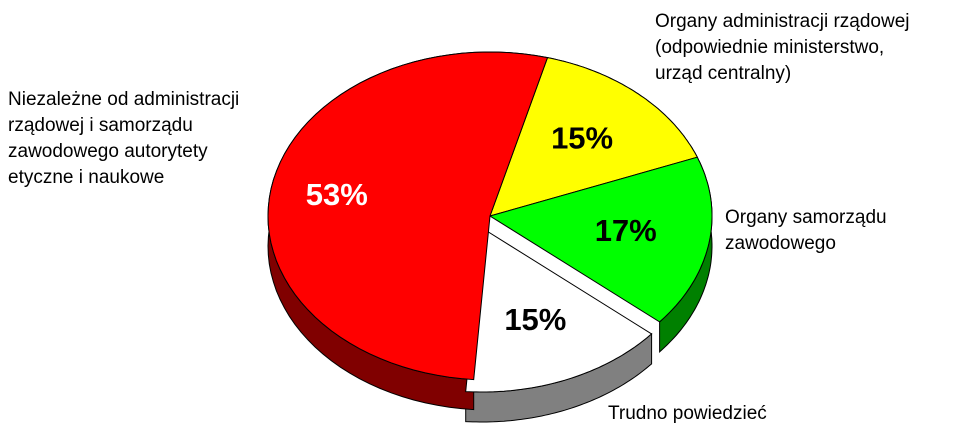  What do you see at coordinates (100, 125) in the screenshot?
I see `category-label: rządowej i samorządu` at bounding box center [100, 125].